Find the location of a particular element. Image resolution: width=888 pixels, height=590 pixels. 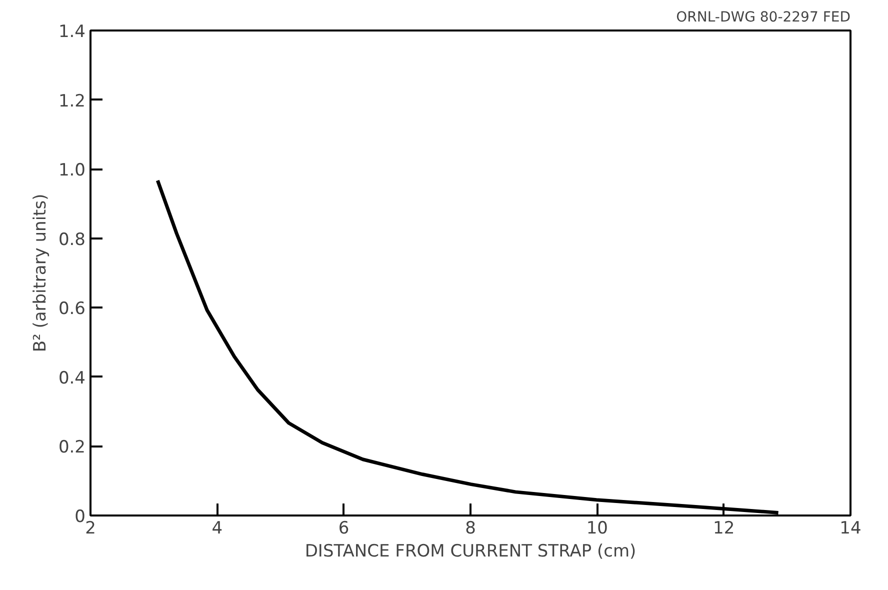

text: ORNL-DWG 80-2297 FED is located at coordinates (763, 18).